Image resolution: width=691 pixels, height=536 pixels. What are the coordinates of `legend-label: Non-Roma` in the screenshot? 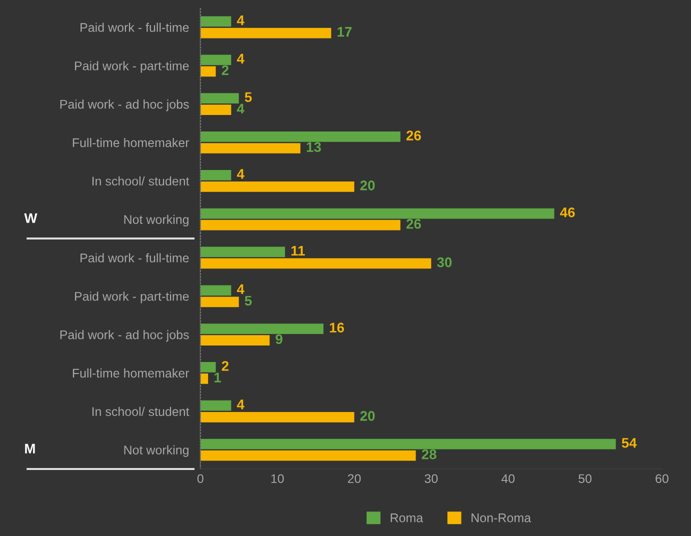 It's located at (502, 518).